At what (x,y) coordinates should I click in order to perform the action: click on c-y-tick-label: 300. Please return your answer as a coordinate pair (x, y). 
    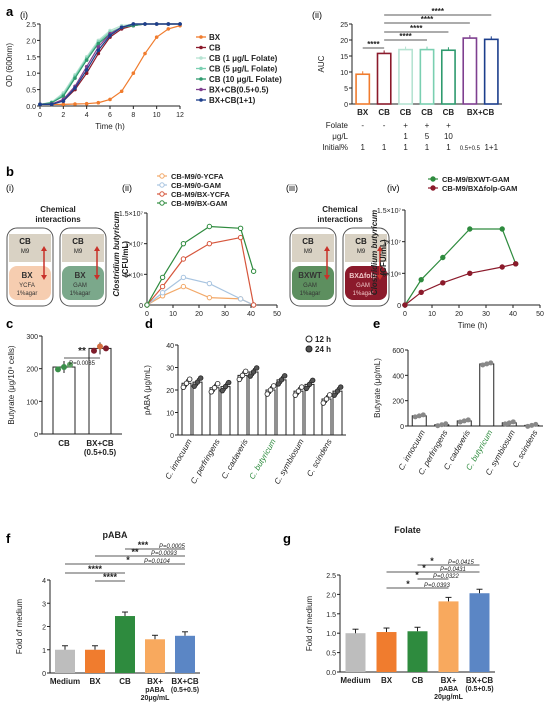
    Looking at the image, I should click on (32, 337).